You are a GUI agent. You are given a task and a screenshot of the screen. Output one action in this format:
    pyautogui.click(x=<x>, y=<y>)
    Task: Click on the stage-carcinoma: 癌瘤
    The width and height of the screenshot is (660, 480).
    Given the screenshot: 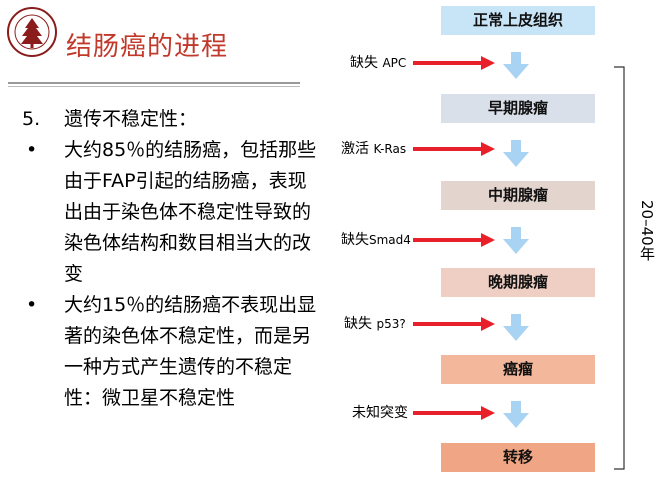 What is the action you would take?
    pyautogui.click(x=518, y=369)
    